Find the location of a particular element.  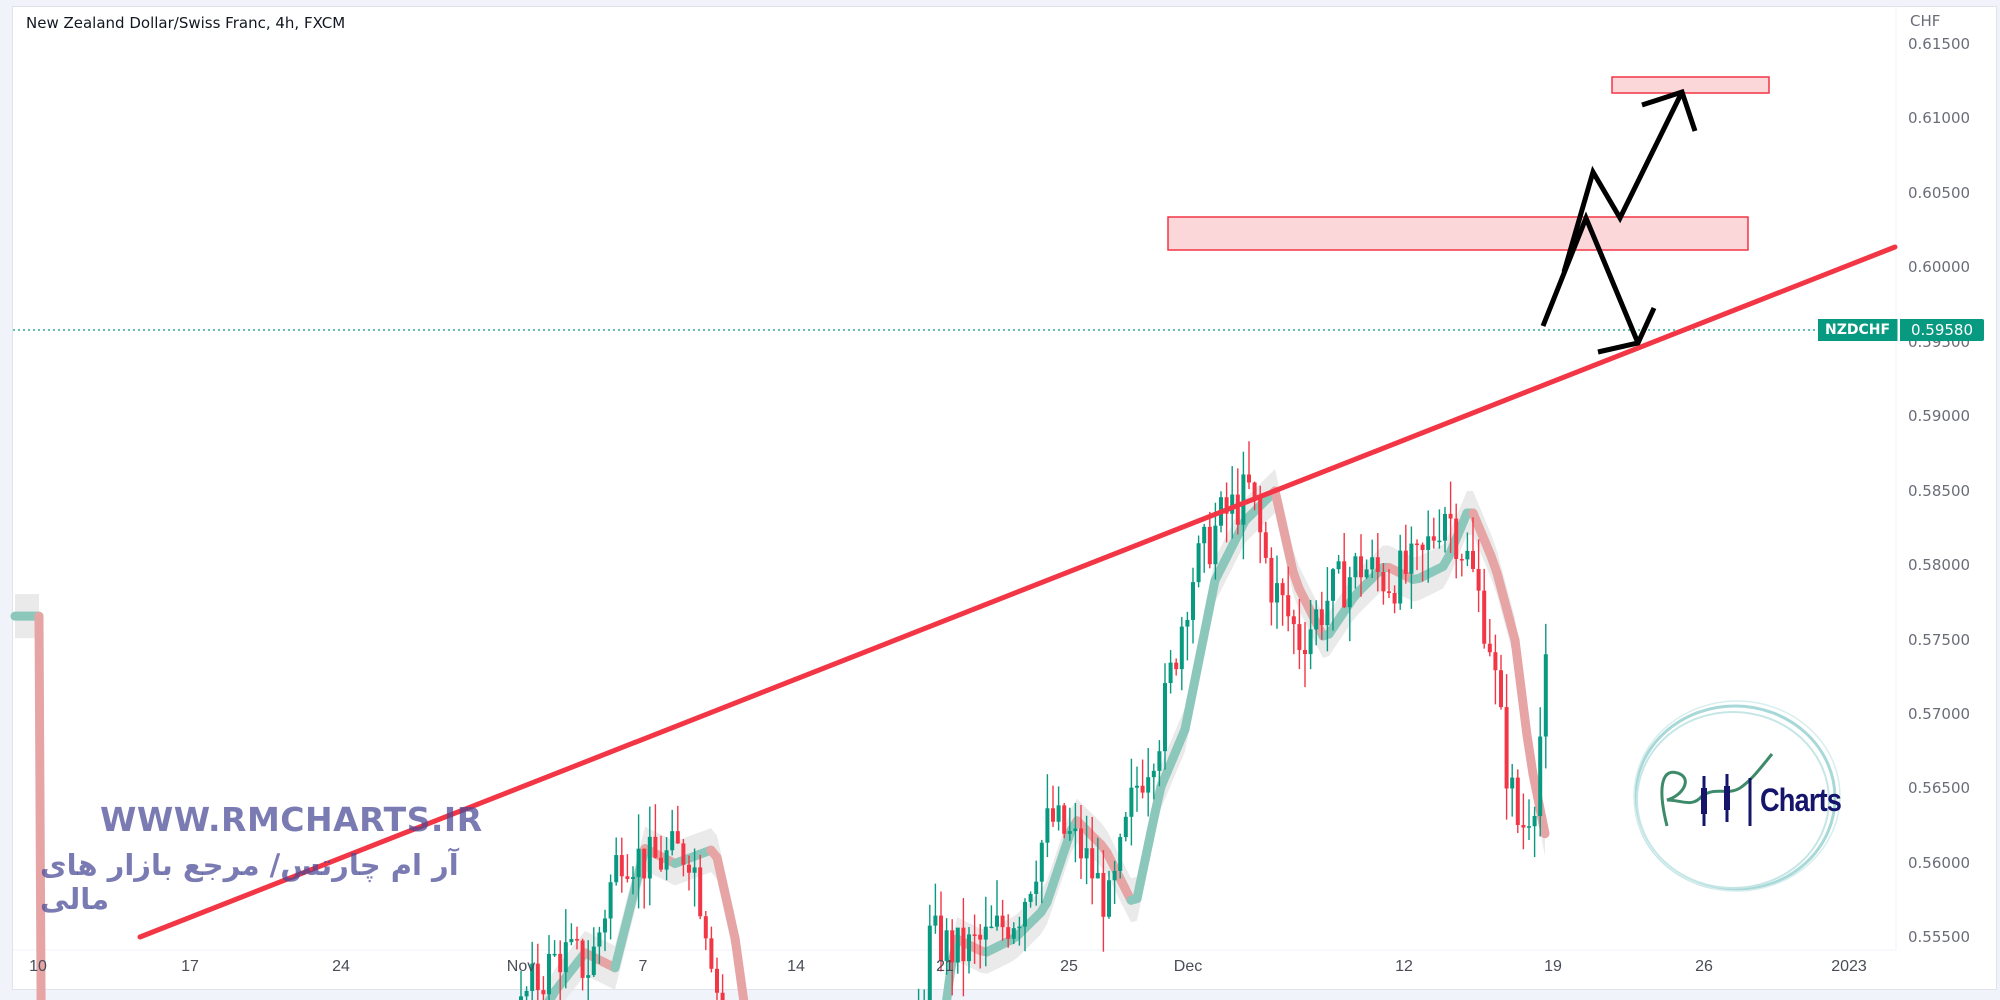

price-tick: 0.57000 is located at coordinates (1939, 714).